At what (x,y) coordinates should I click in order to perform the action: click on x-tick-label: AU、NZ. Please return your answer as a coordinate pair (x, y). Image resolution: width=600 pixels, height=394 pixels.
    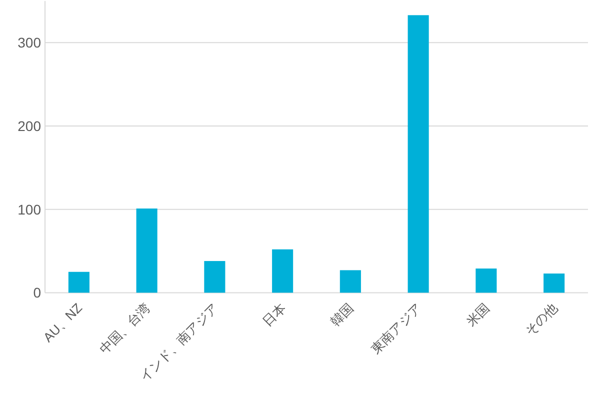
    Looking at the image, I should click on (63, 323).